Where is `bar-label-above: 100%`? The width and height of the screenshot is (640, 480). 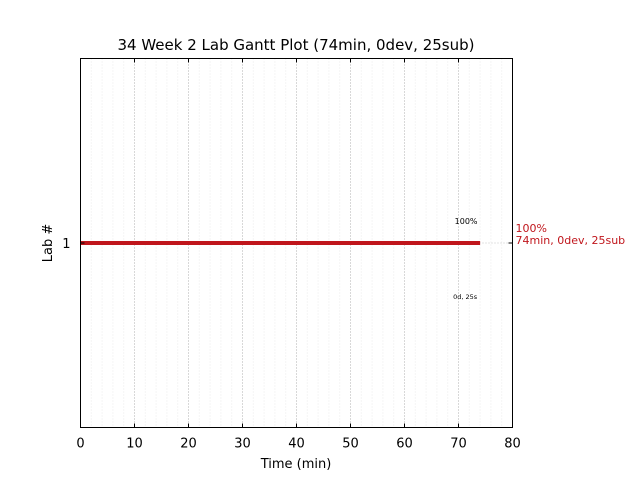
bar-label-above: 100% is located at coordinates (466, 221).